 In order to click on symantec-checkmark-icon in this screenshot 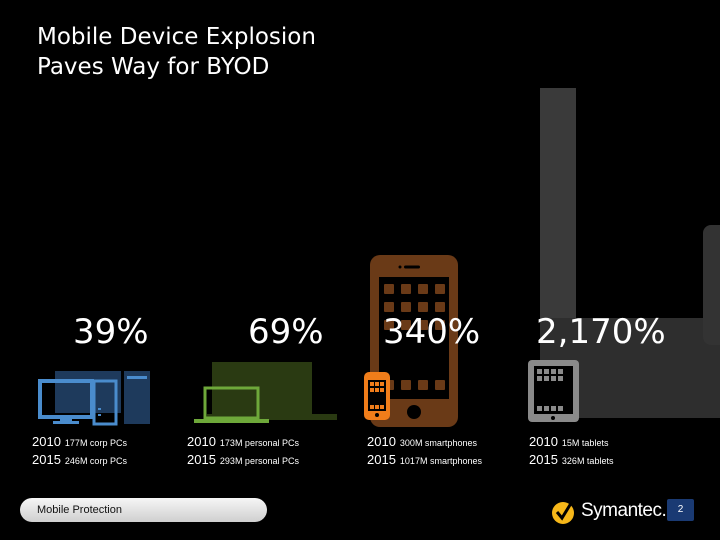, I will do `click(563, 511)`.